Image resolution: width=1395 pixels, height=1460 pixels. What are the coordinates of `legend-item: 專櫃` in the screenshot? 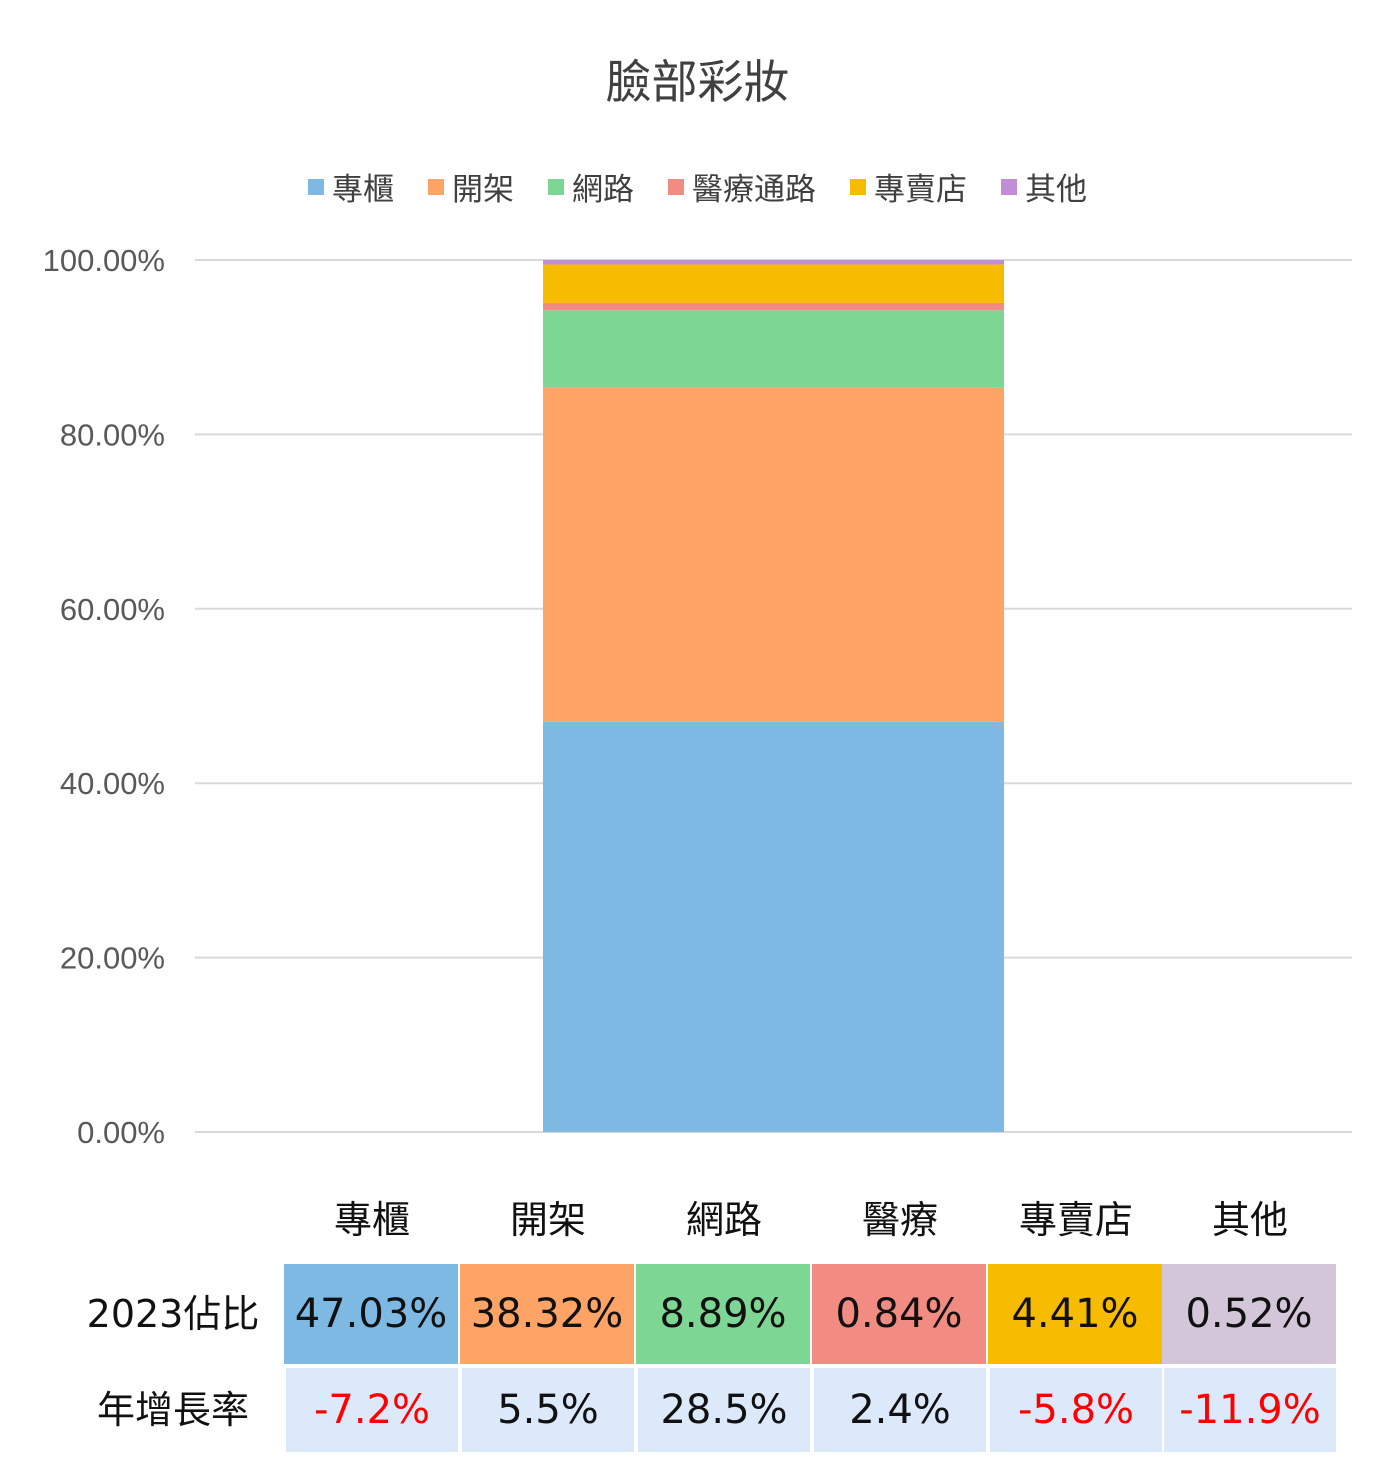 It's located at (351, 186).